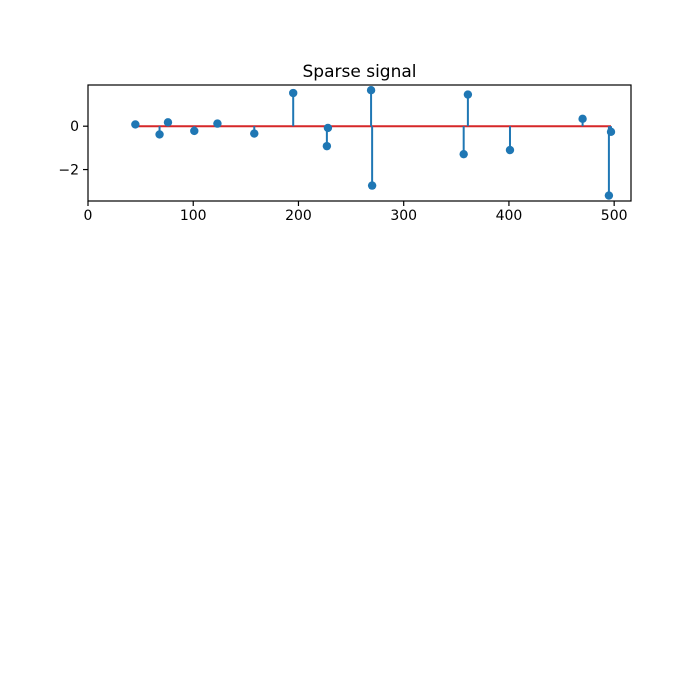 The height and width of the screenshot is (700, 700). What do you see at coordinates (68, 171) in the screenshot?
I see `y-tick-label: −2` at bounding box center [68, 171].